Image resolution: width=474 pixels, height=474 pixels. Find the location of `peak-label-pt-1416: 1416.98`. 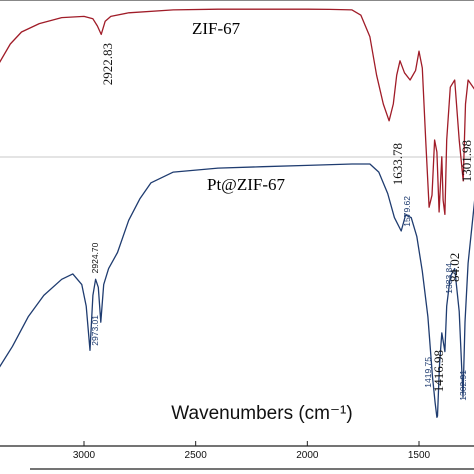

peak-label-pt-1416: 1416.98 is located at coordinates (438, 371).